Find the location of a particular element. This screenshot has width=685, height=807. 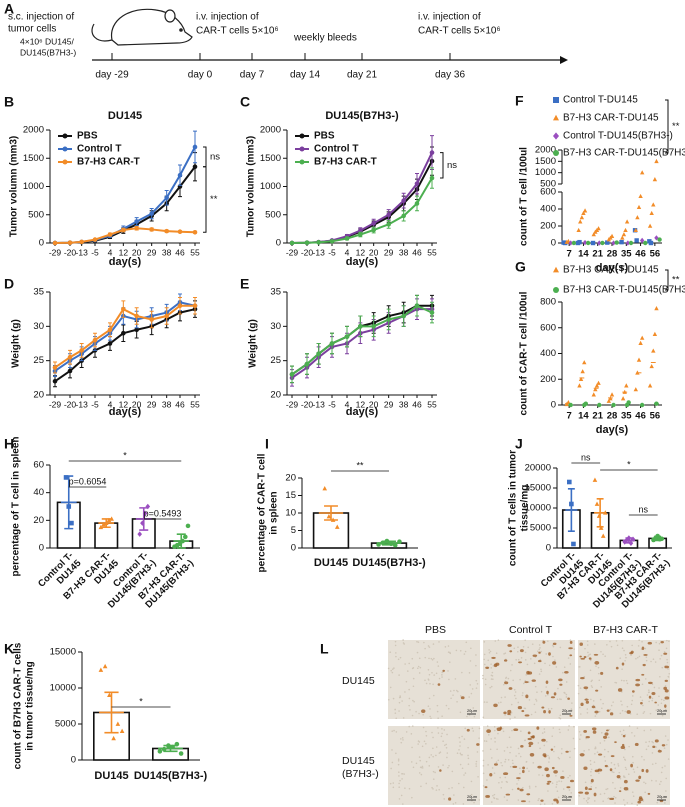

error-bar is located at coordinates (600, 513).